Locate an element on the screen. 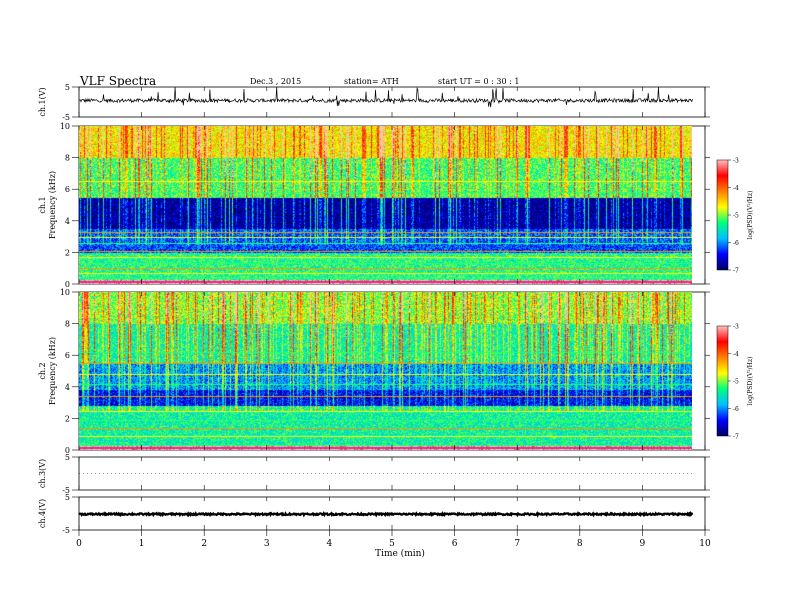  ch1-spectrogram-ytick-label: 4 is located at coordinates (67, 221).